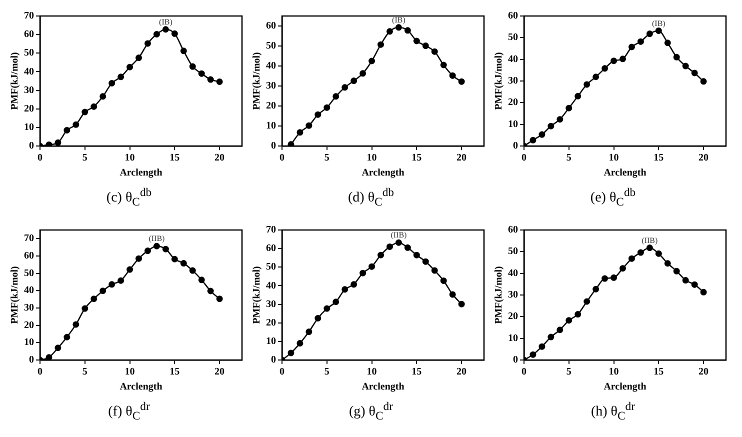 This screenshot has height=437, width=742. What do you see at coordinates (650, 240) in the screenshot?
I see `annotation: (IIB)` at bounding box center [650, 240].